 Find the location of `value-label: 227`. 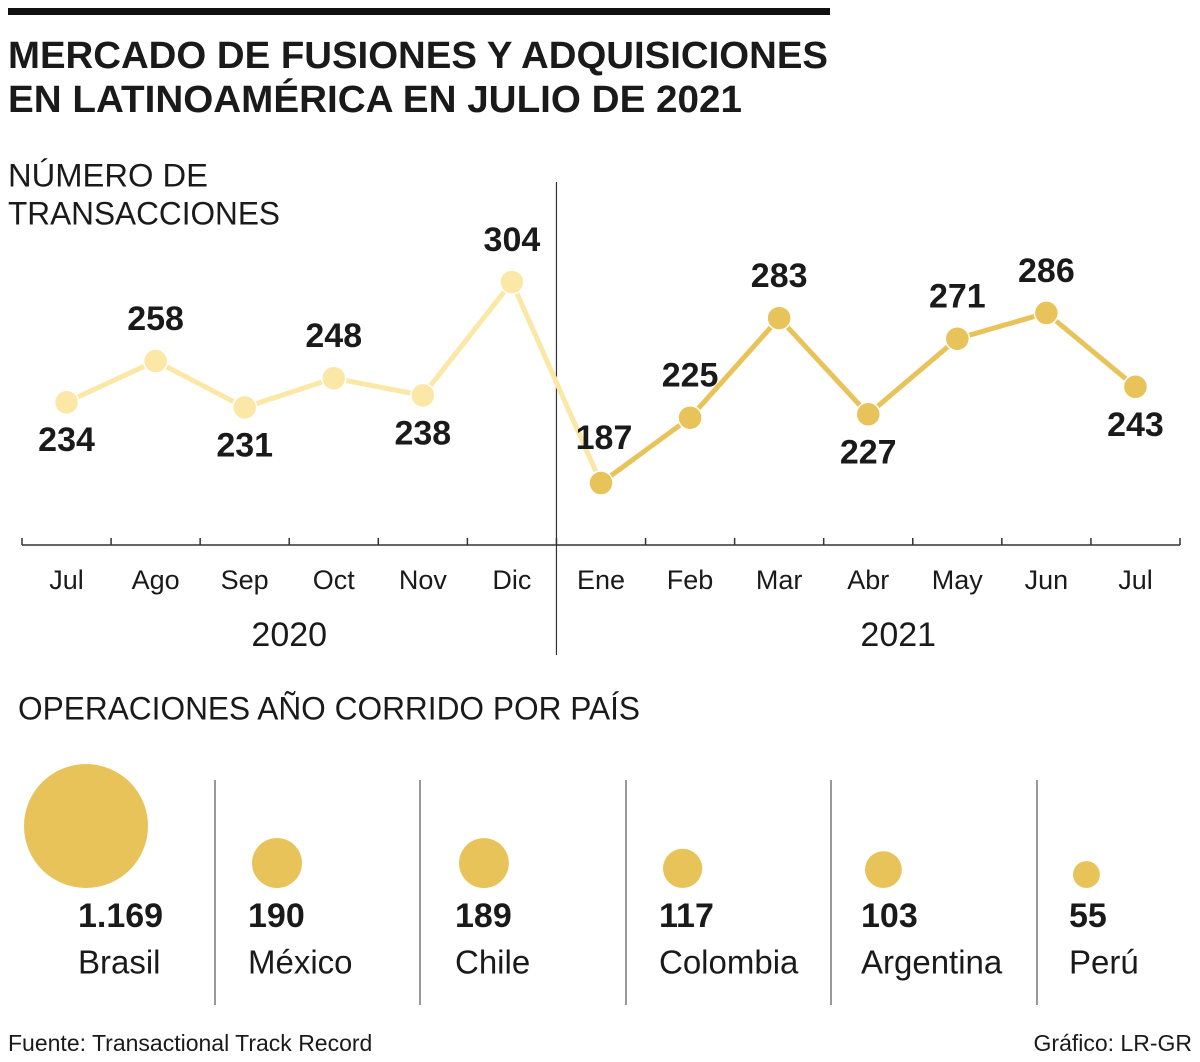

value-label: 227 is located at coordinates (868, 452).